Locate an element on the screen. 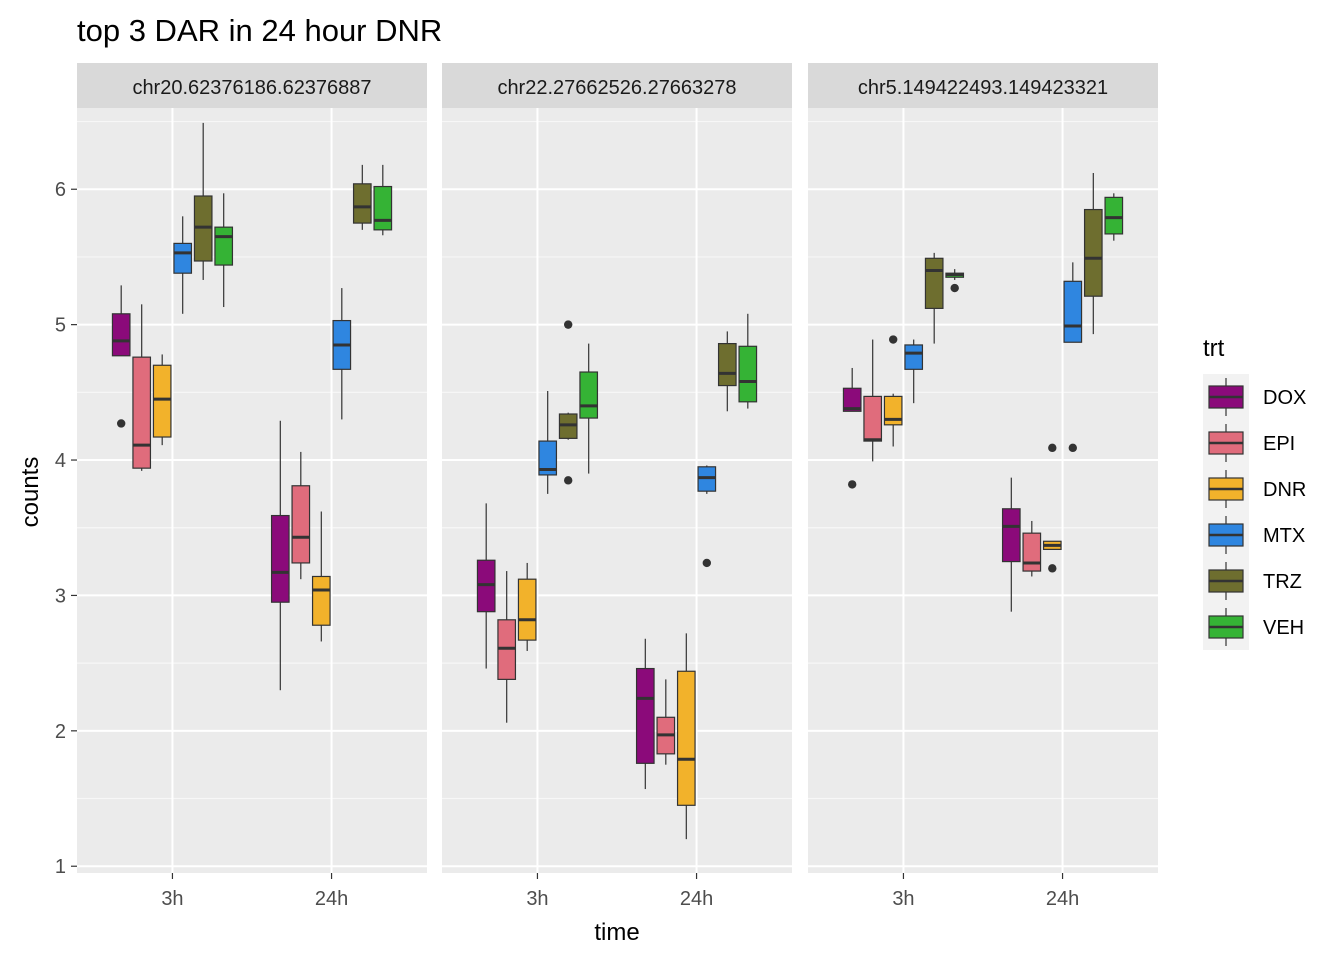  legend-key-trz: TRZ is located at coordinates (1252, 581).